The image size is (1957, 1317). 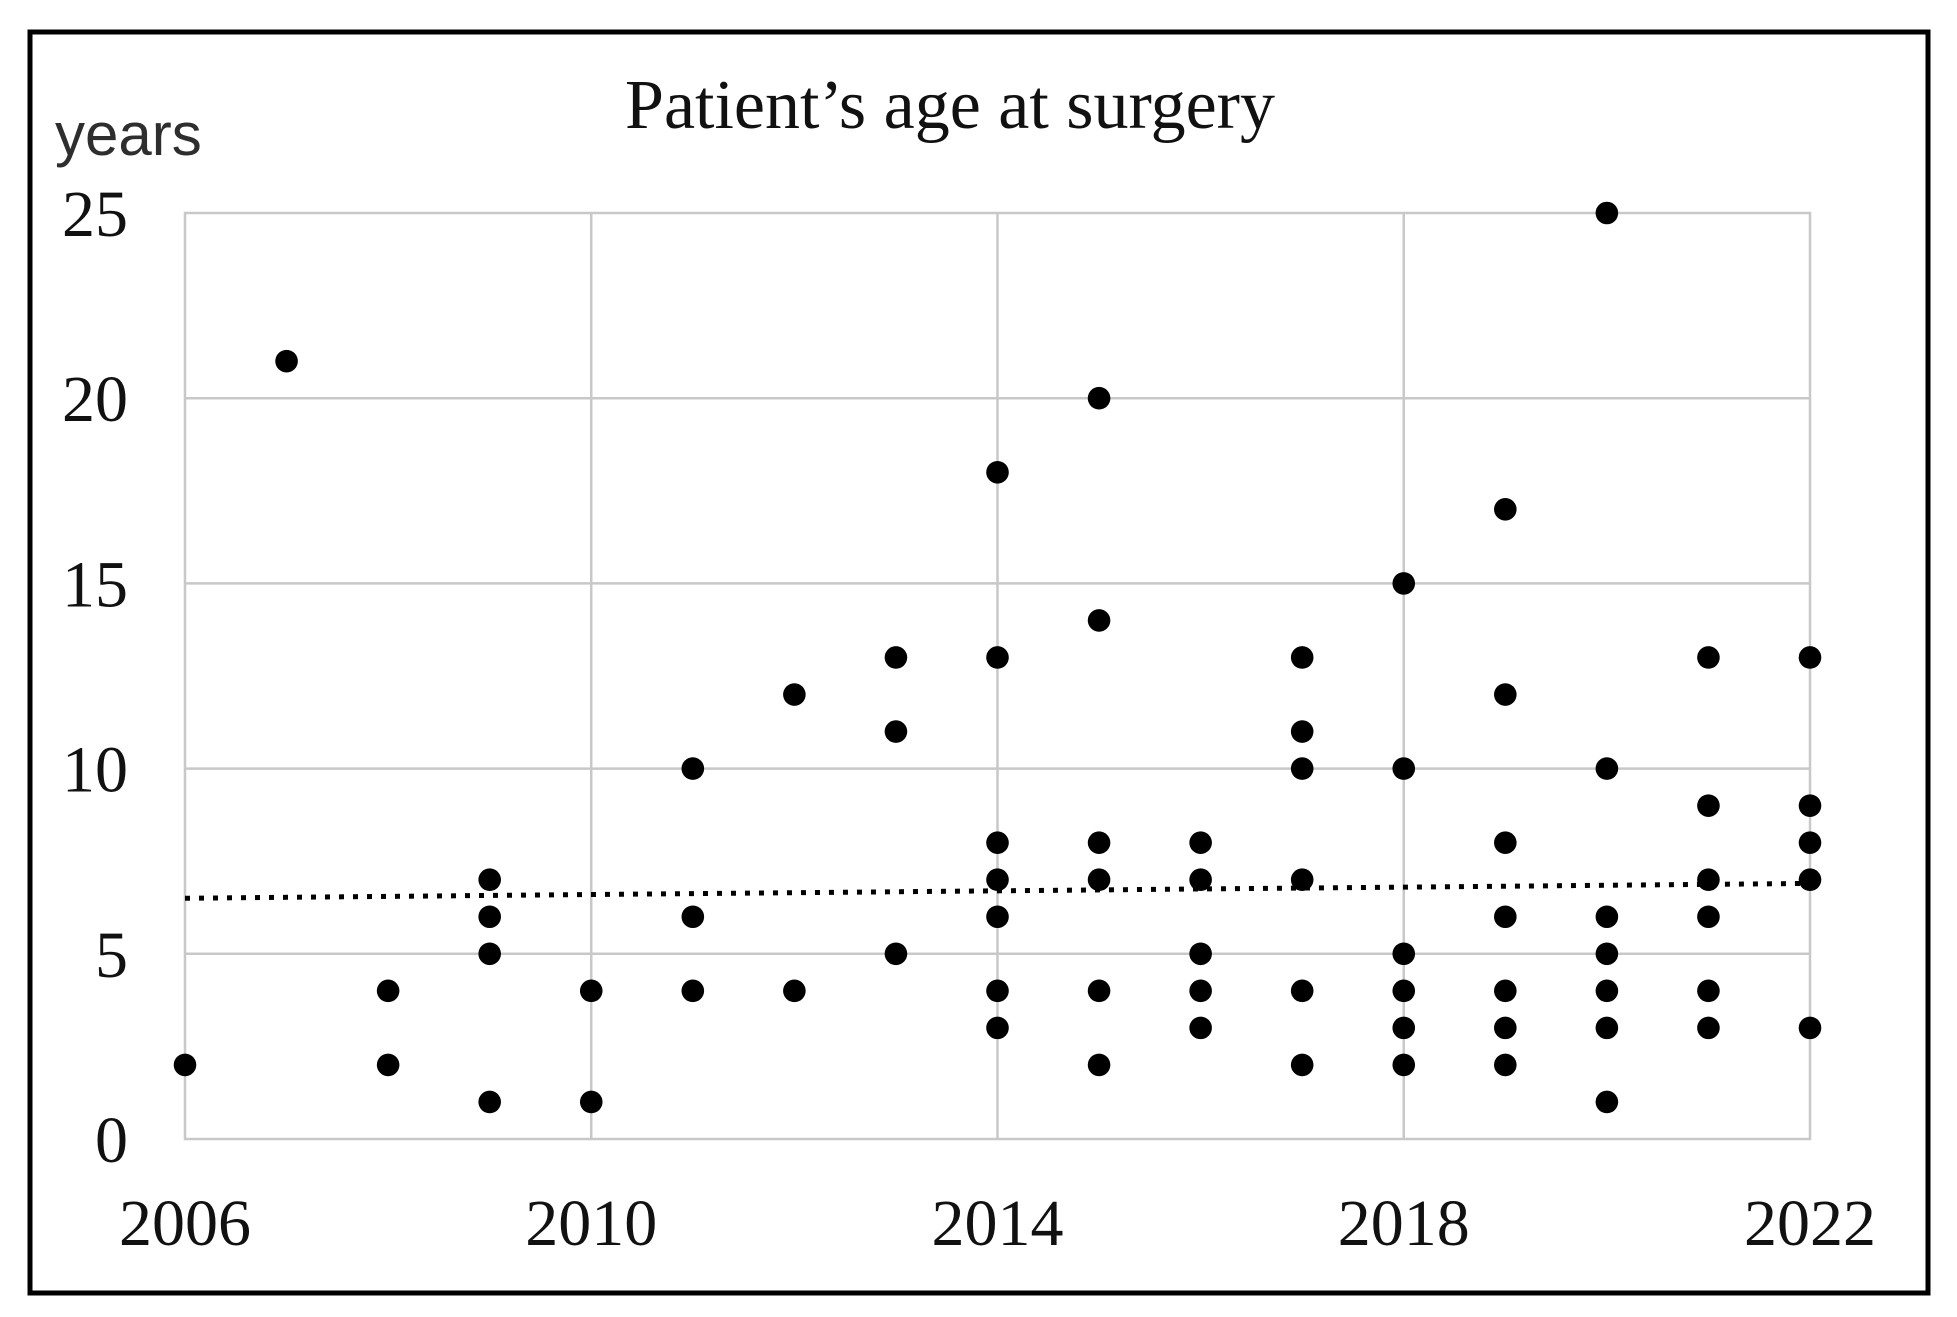 I want to click on y-tick-label: 0, so click(x=111, y=1140).